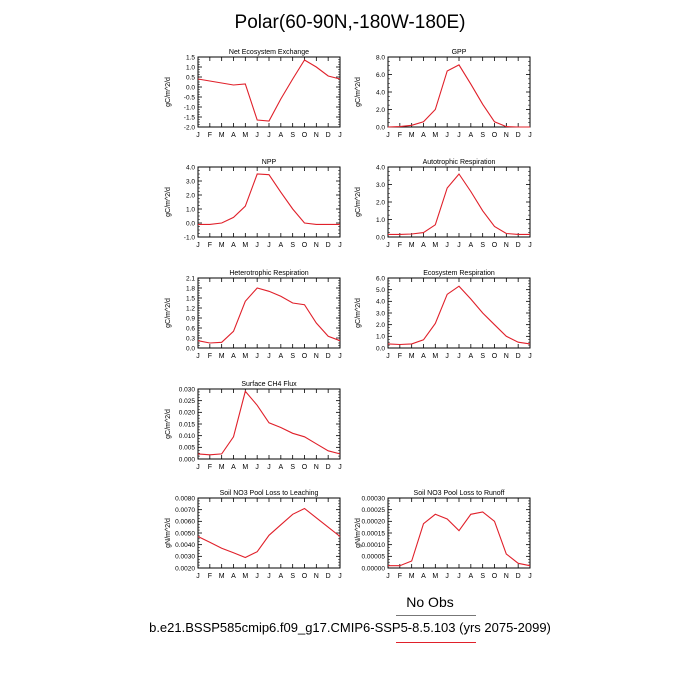  What do you see at coordinates (459, 52) in the screenshot?
I see `panel-title: GPP` at bounding box center [459, 52].